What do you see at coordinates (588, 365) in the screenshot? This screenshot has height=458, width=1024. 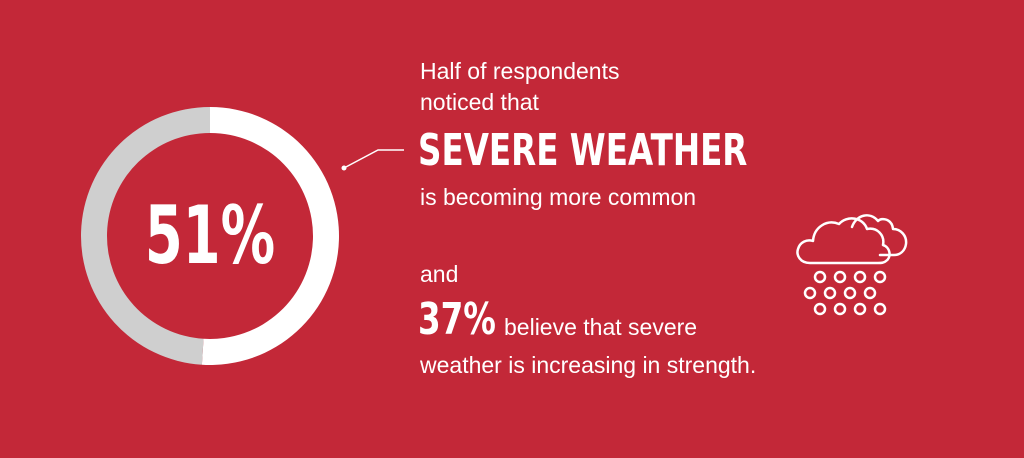 I see `stat-text-line-2: weather is increasing in strength.` at bounding box center [588, 365].